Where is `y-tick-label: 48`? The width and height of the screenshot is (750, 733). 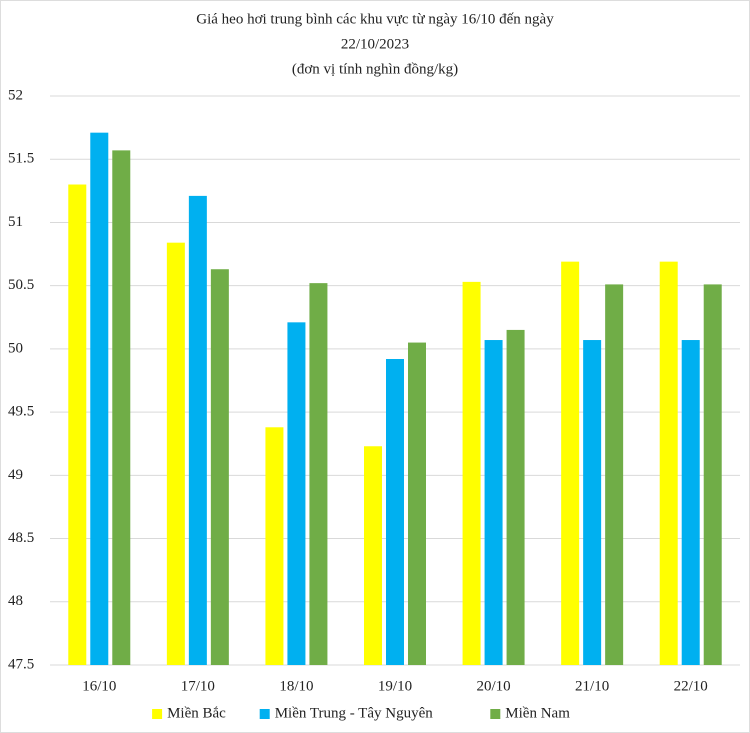 y-tick-label: 48 is located at coordinates (15, 601).